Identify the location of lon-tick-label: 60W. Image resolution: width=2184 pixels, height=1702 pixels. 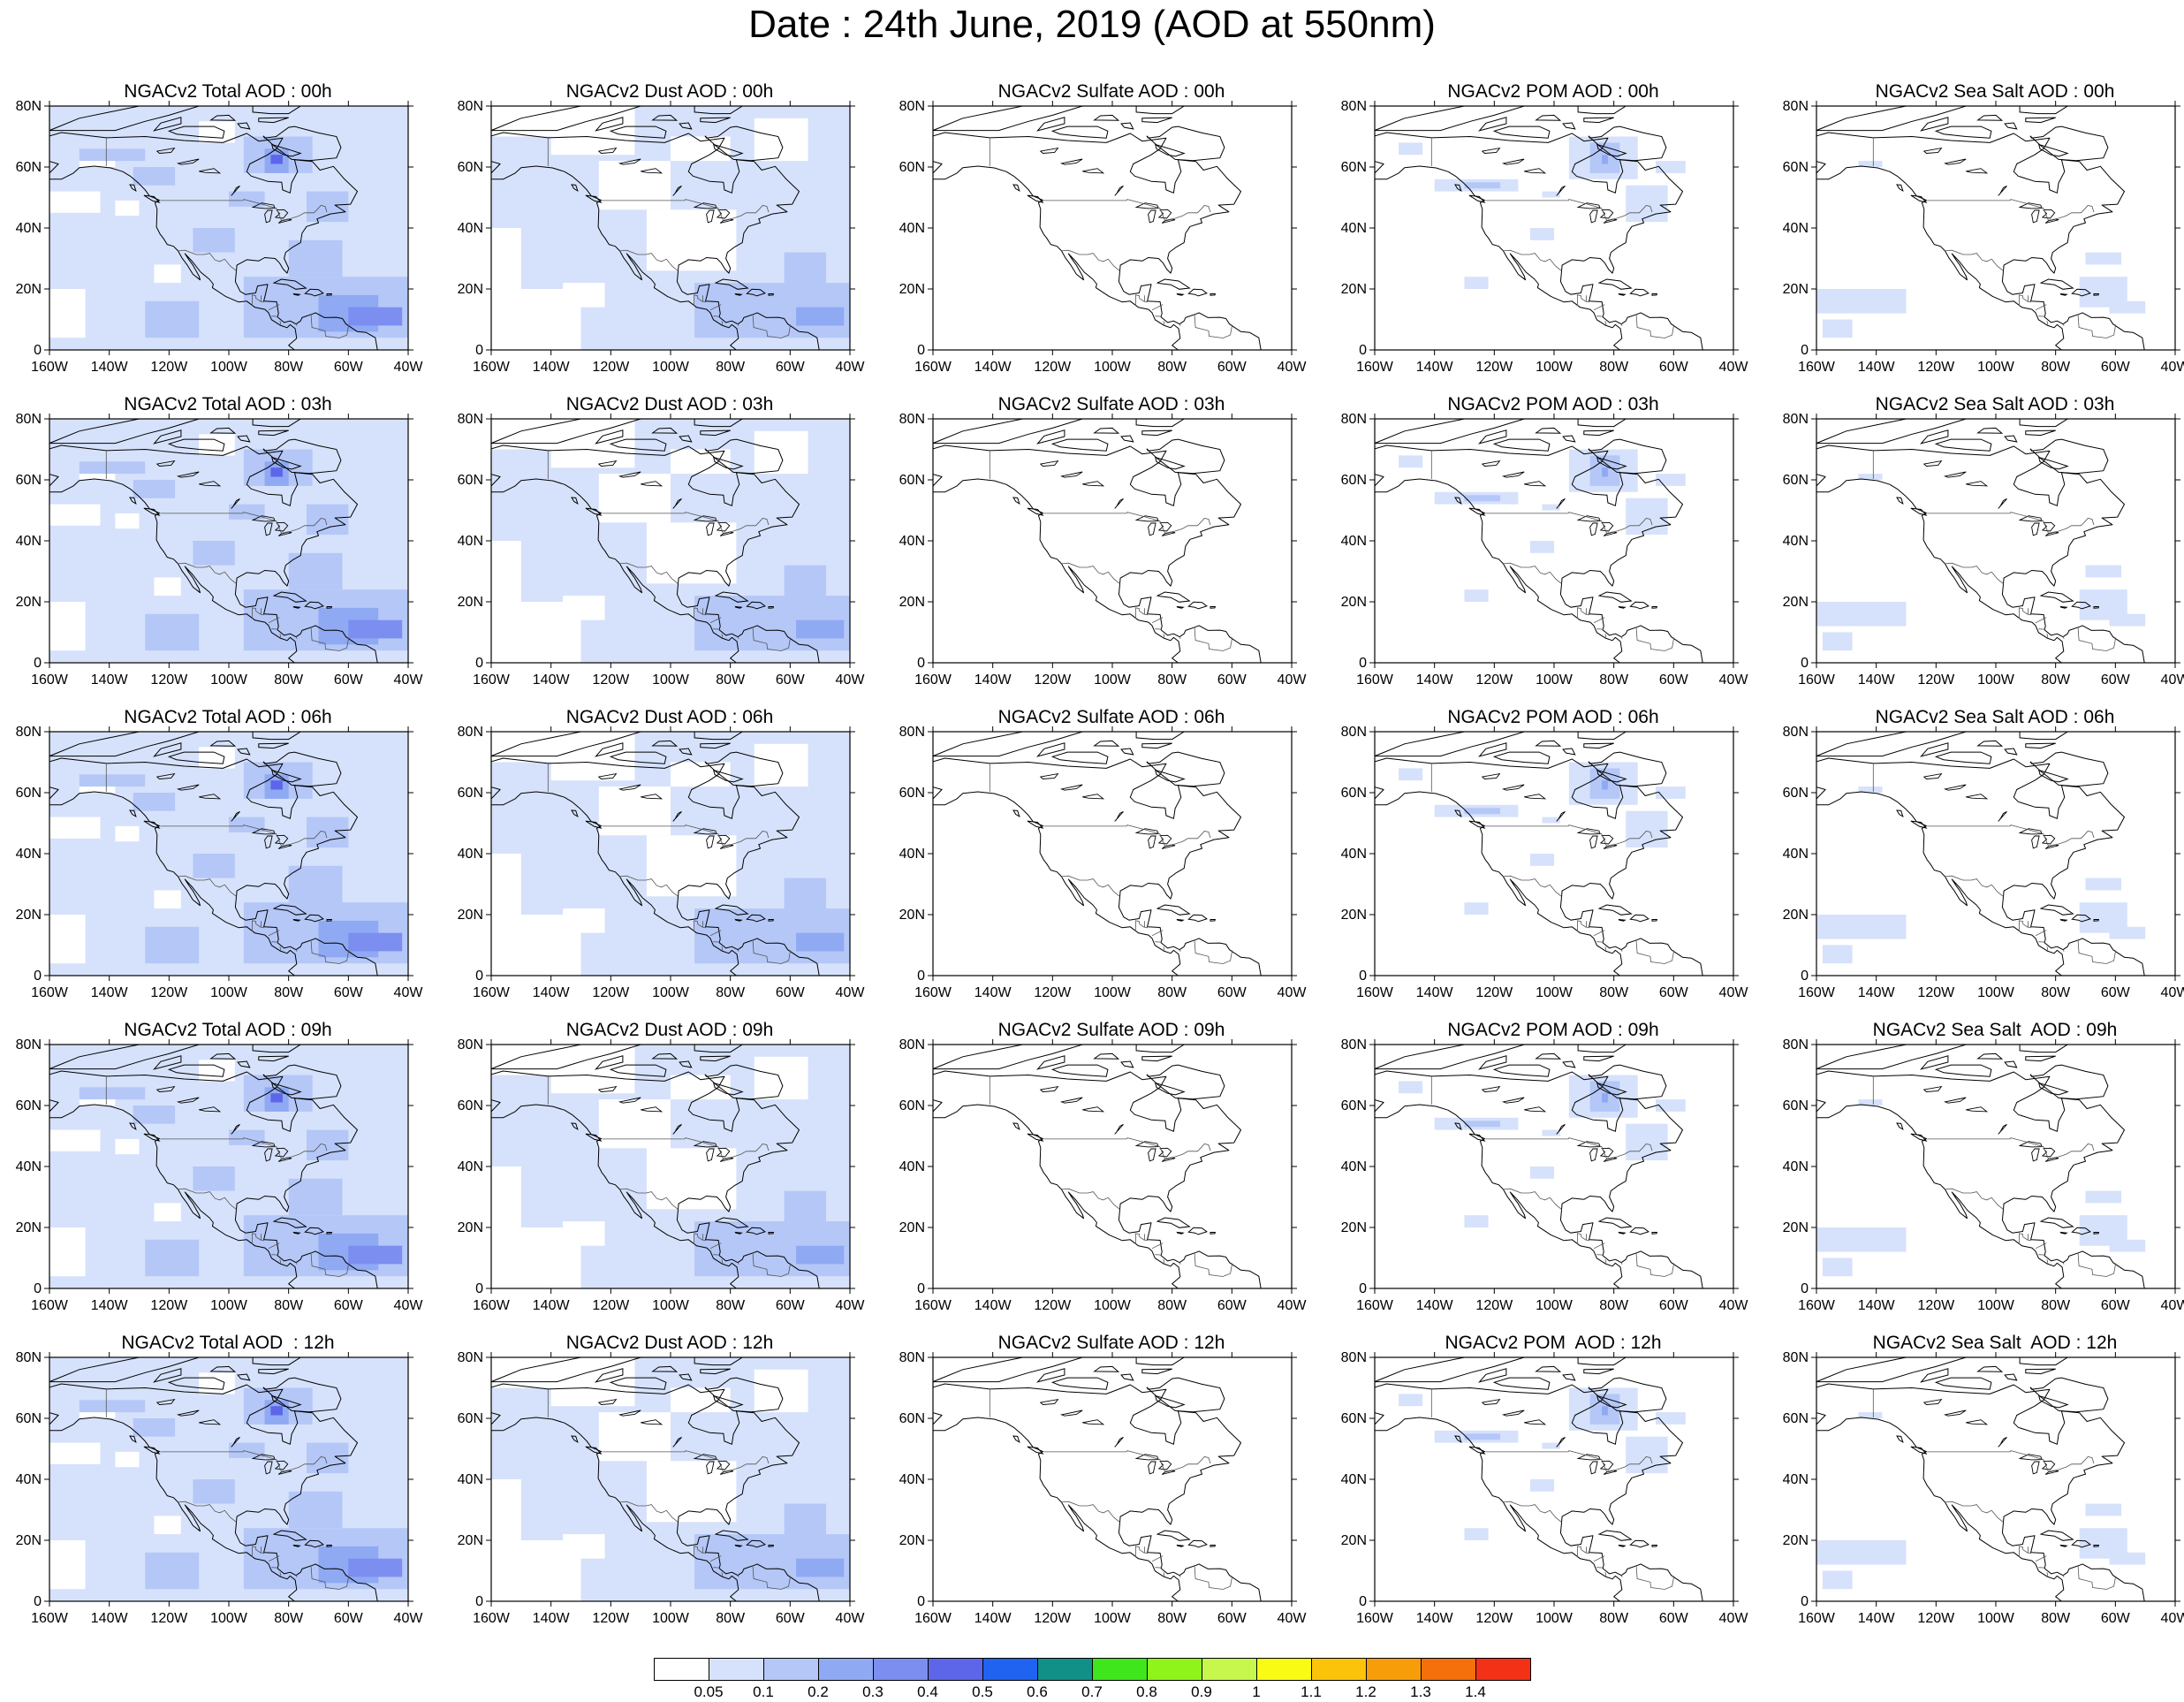
(1674, 367).